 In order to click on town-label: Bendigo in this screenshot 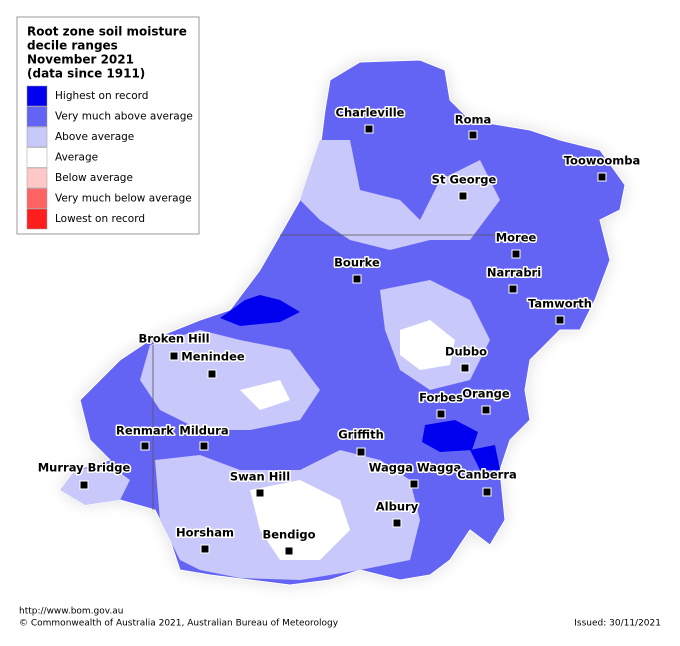, I will do `click(288, 535)`.